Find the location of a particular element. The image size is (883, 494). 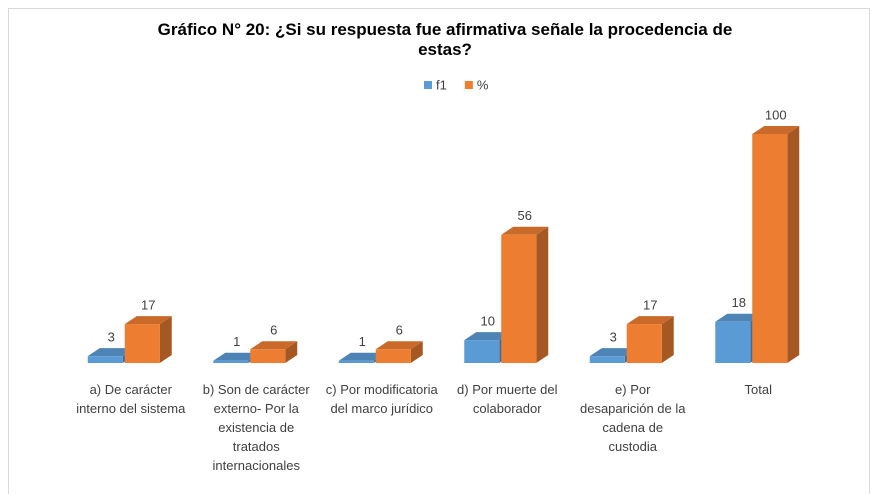

x-tick-label: Total is located at coordinates (758, 389).